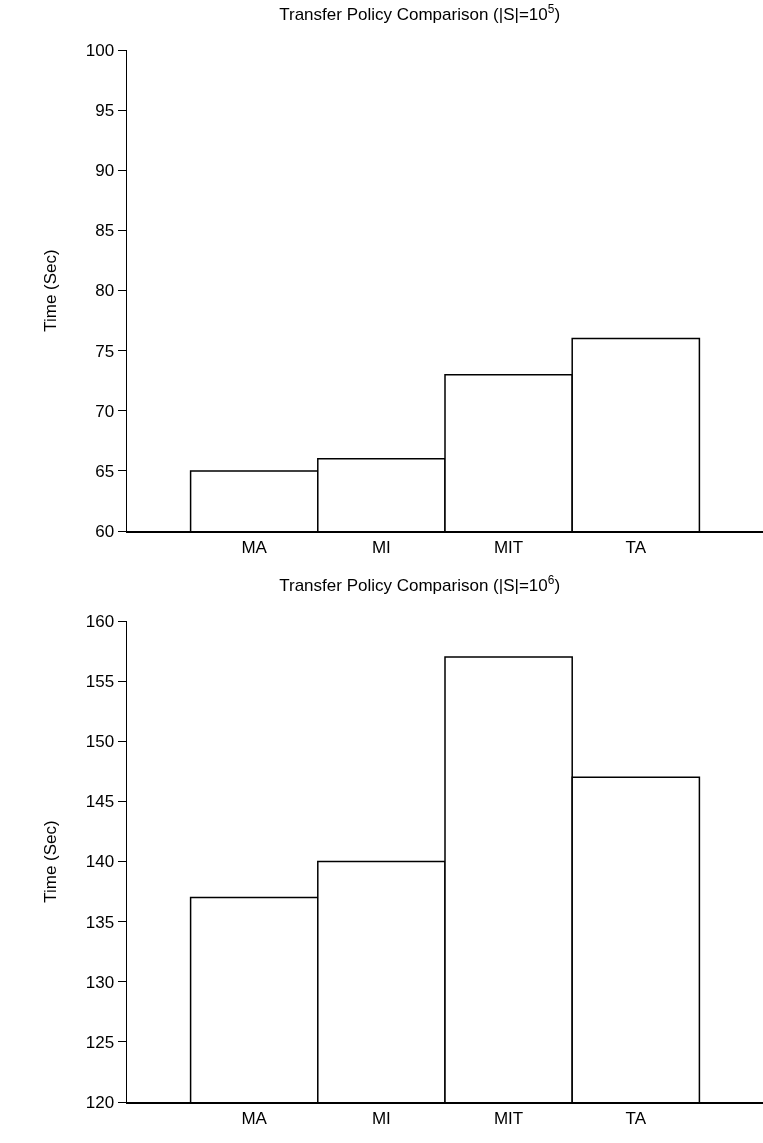 The height and width of the screenshot is (1143, 763). What do you see at coordinates (420, 584) in the screenshot?
I see `chart-title: Transfer Policy Comparison (|S|=10$^{6}$)` at bounding box center [420, 584].